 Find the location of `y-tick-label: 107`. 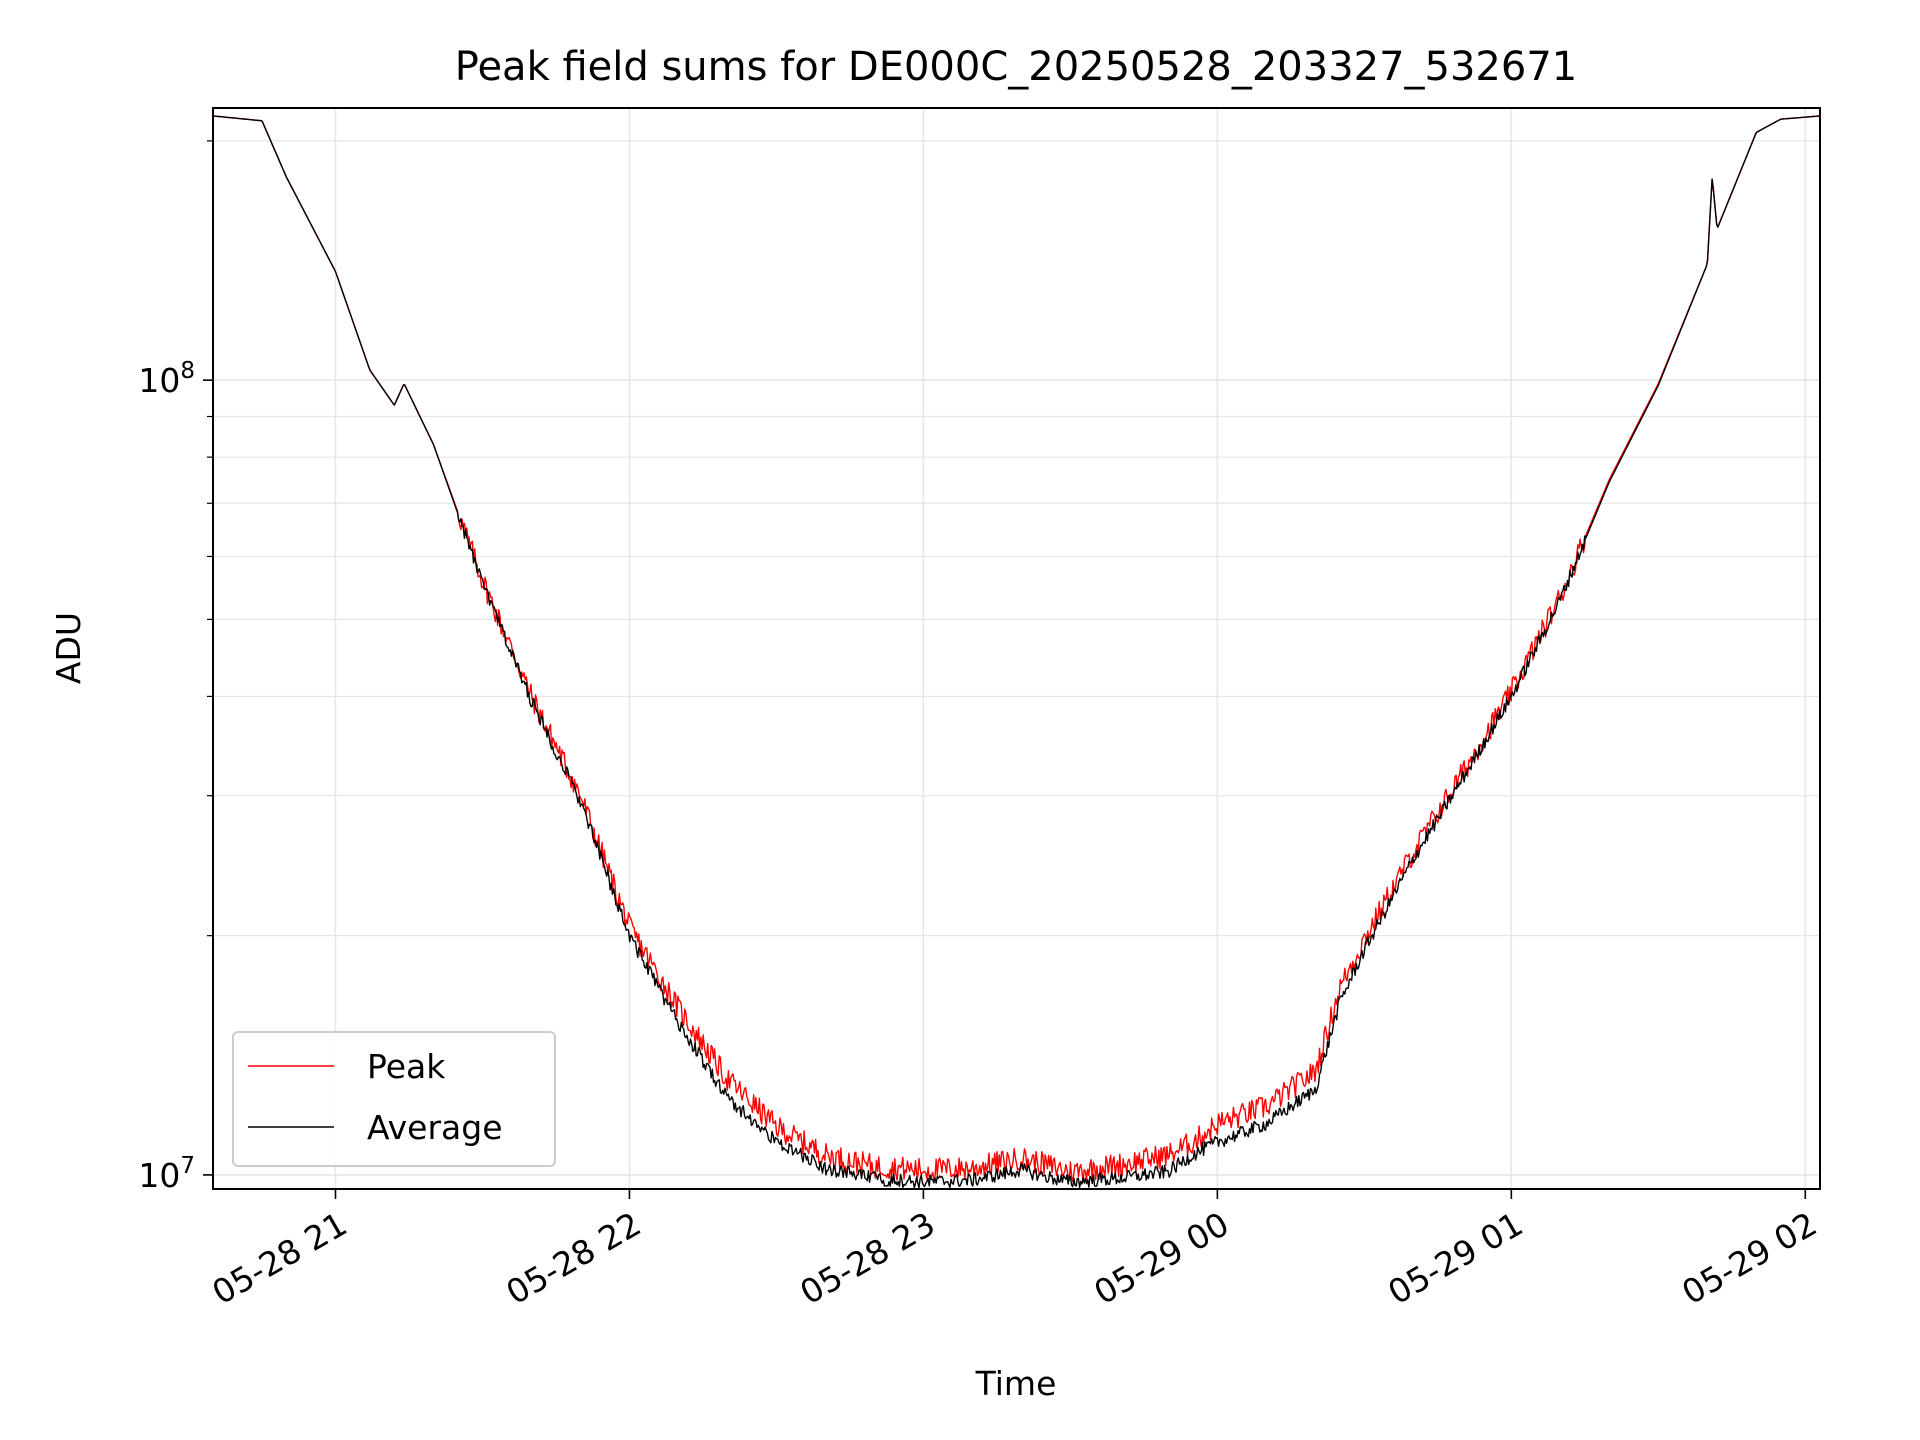

y-tick-label: 107 is located at coordinates (166, 1174).